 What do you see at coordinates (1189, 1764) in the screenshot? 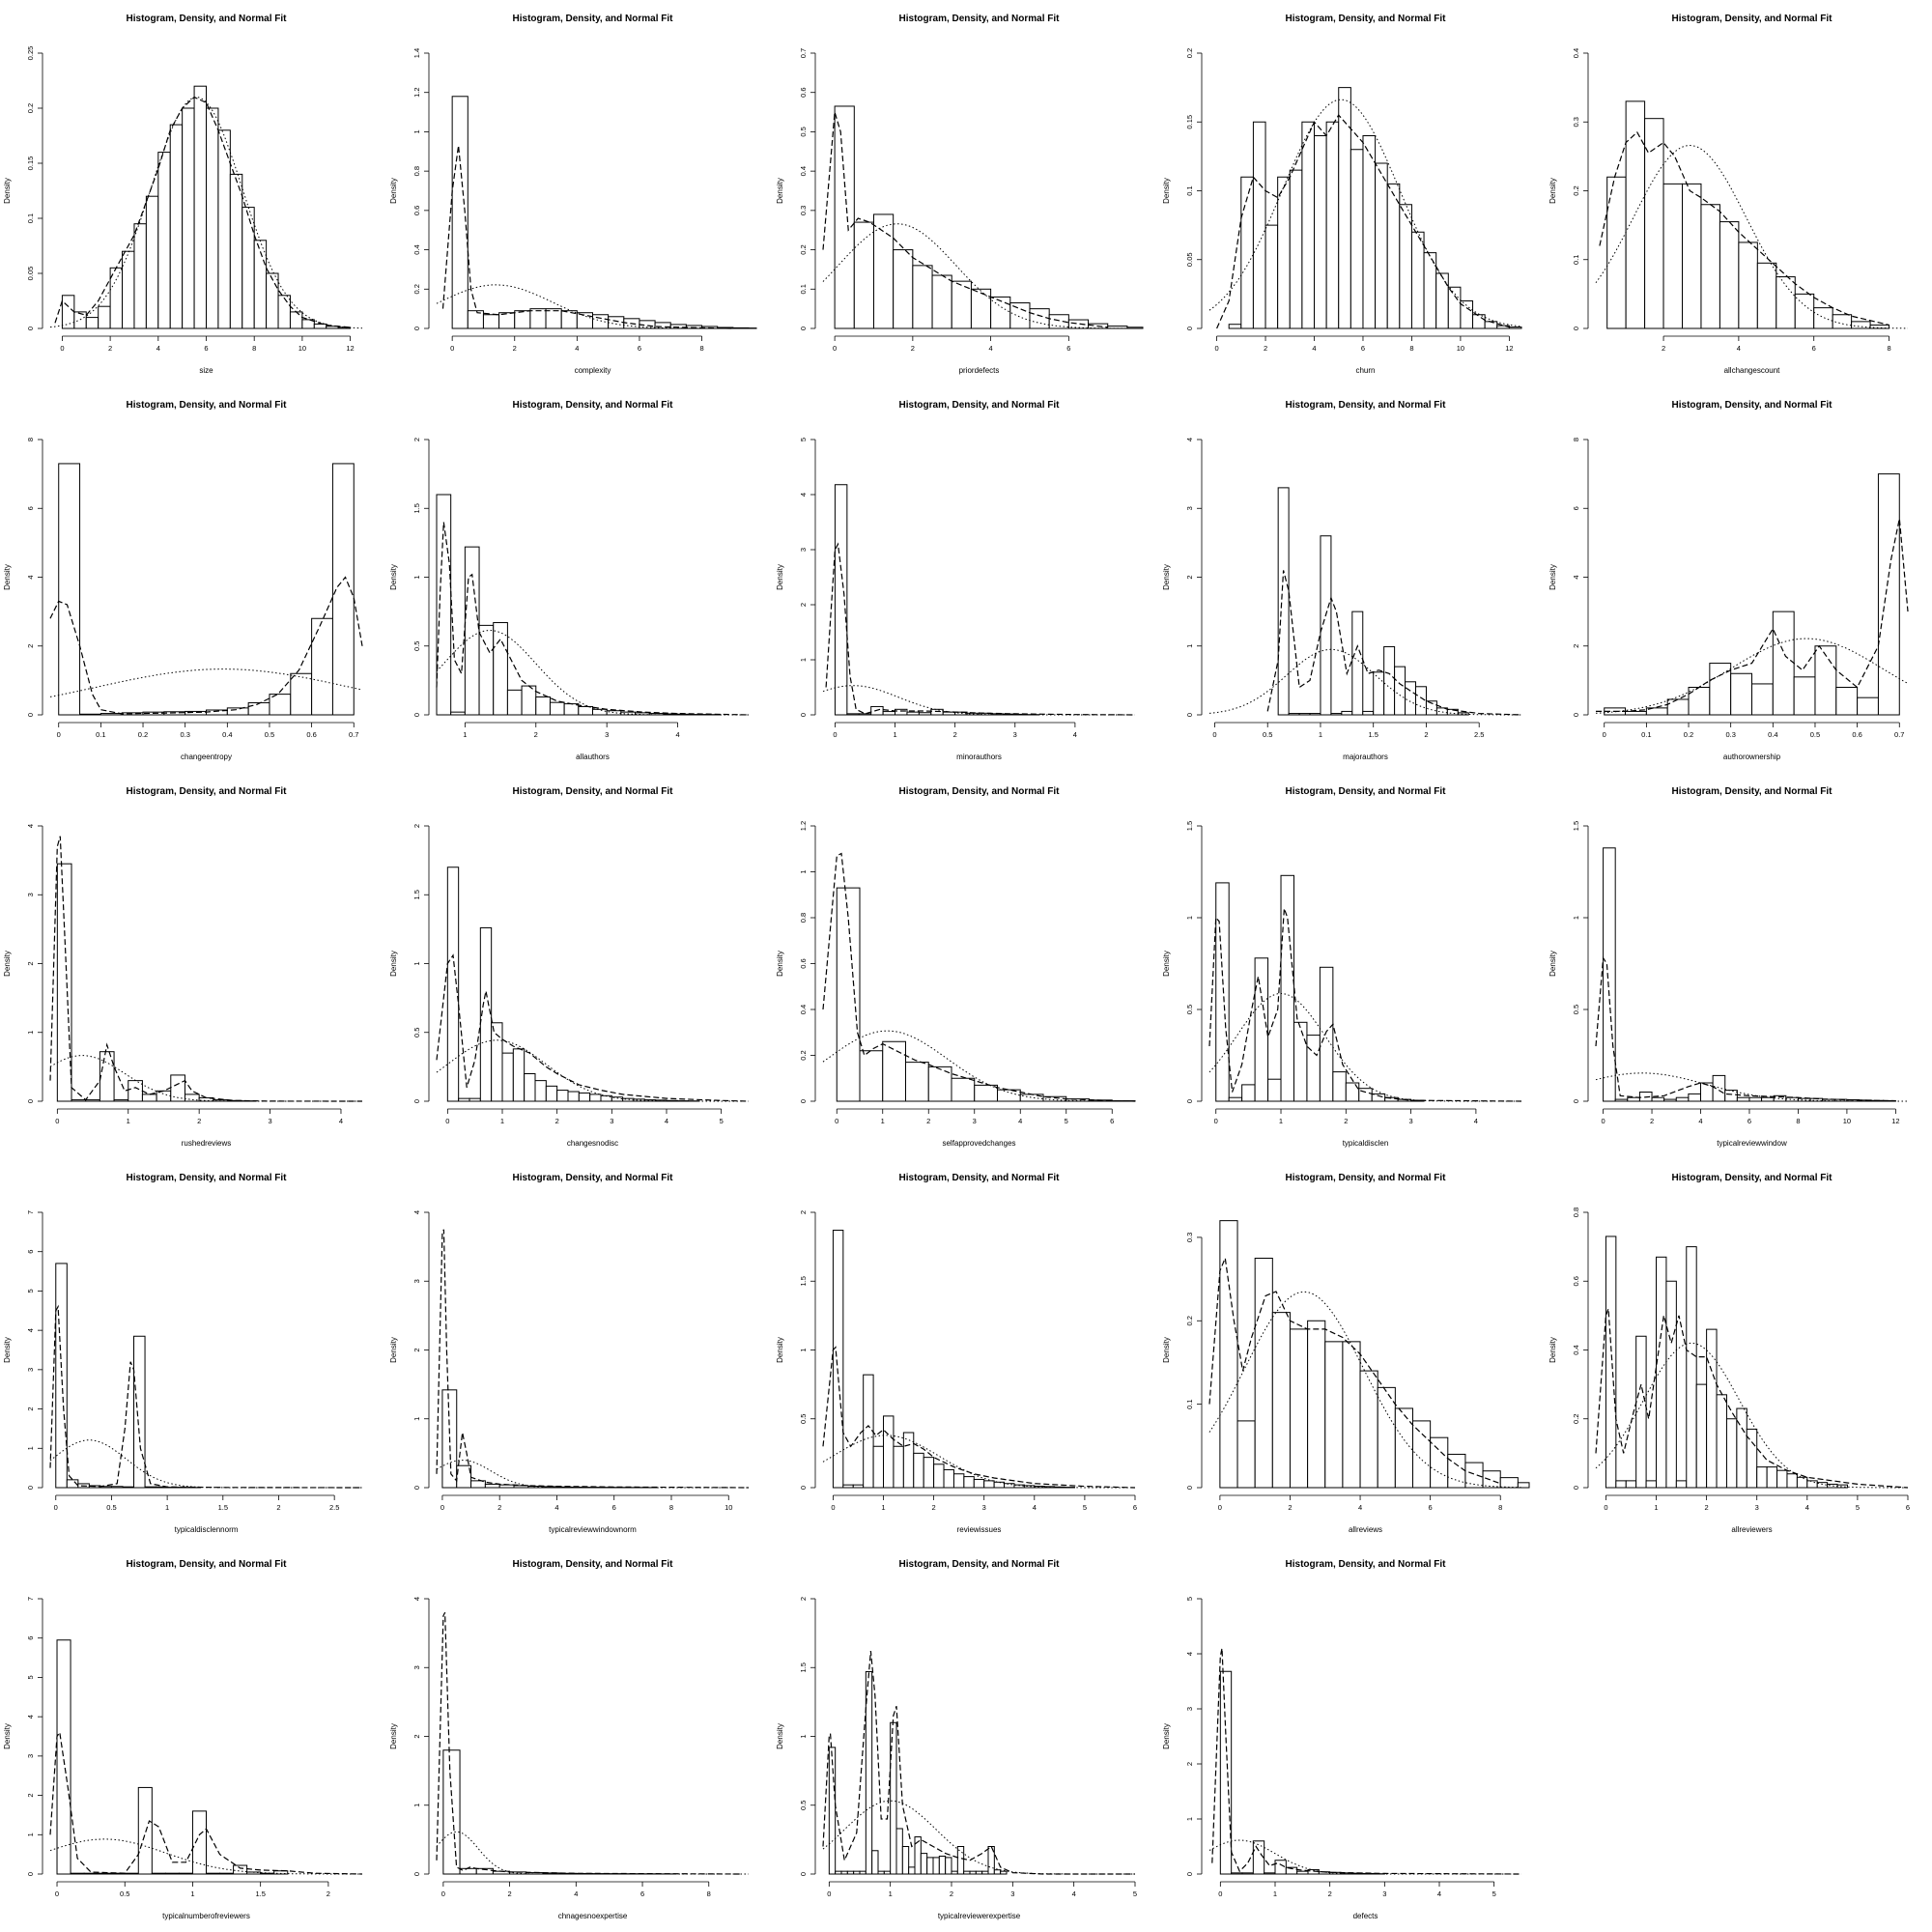
I see `y-tick-label: 2` at bounding box center [1189, 1764].